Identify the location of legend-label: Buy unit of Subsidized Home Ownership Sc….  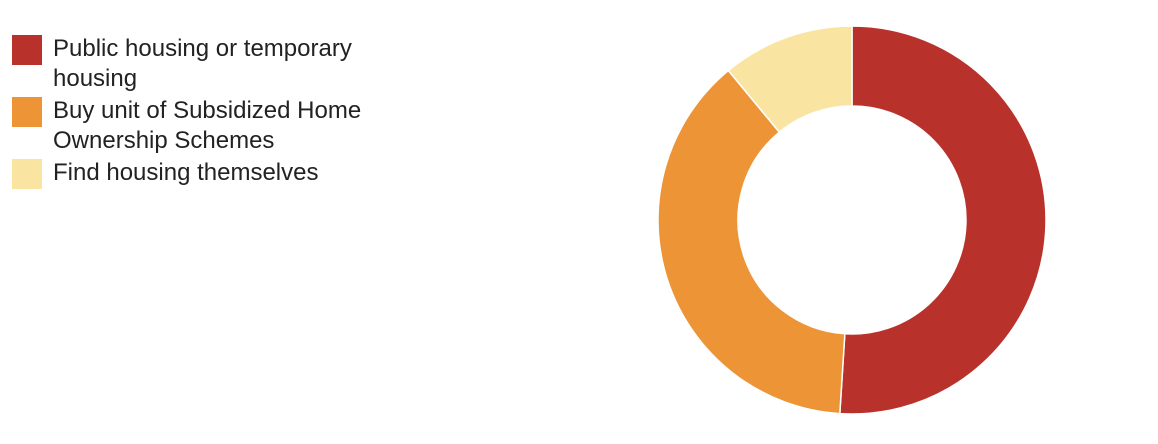
(207, 125).